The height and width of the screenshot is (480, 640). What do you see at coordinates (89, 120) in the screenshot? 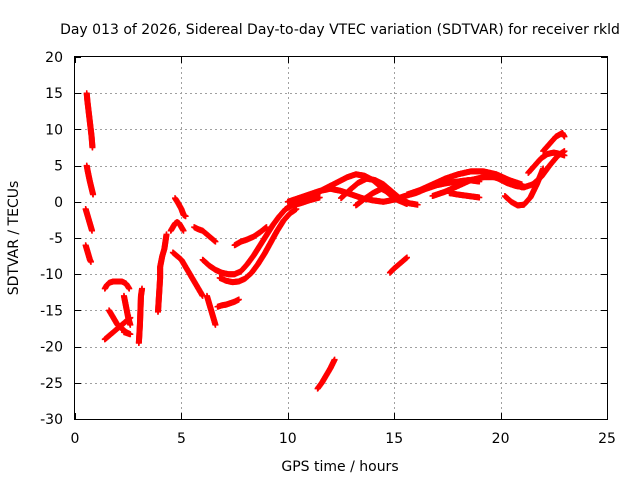
I see `series-seg1` at bounding box center [89, 120].